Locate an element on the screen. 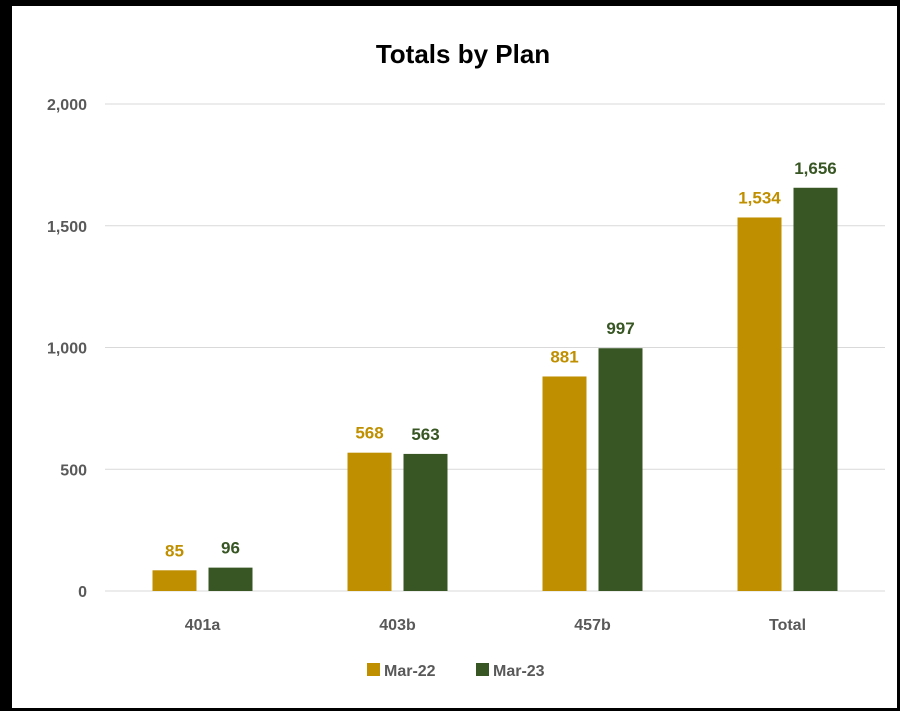 The width and height of the screenshot is (900, 711). y-tick-label: 1,500 is located at coordinates (67, 227).